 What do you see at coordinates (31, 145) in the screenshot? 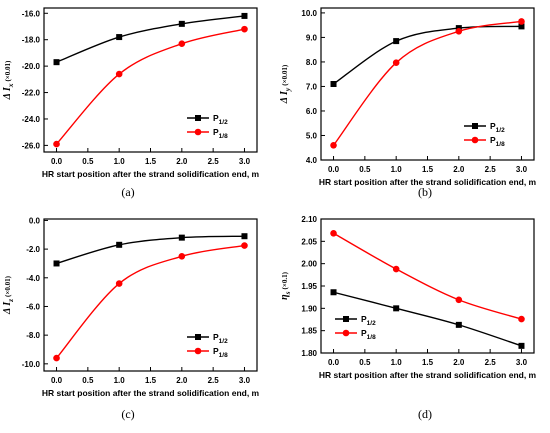
I see `y-tick-label: -26.0` at bounding box center [31, 145].